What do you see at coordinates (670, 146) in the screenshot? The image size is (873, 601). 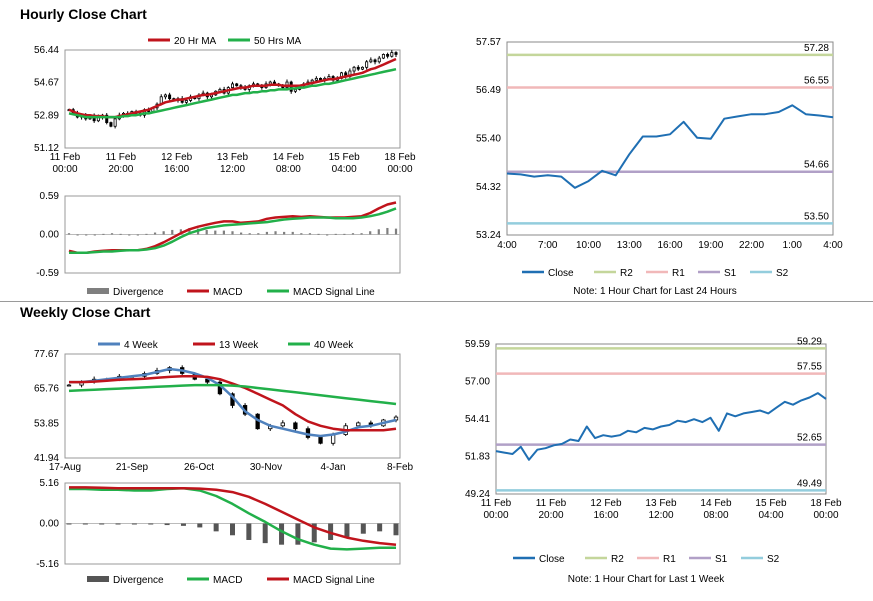 I see `close-line` at bounding box center [670, 146].